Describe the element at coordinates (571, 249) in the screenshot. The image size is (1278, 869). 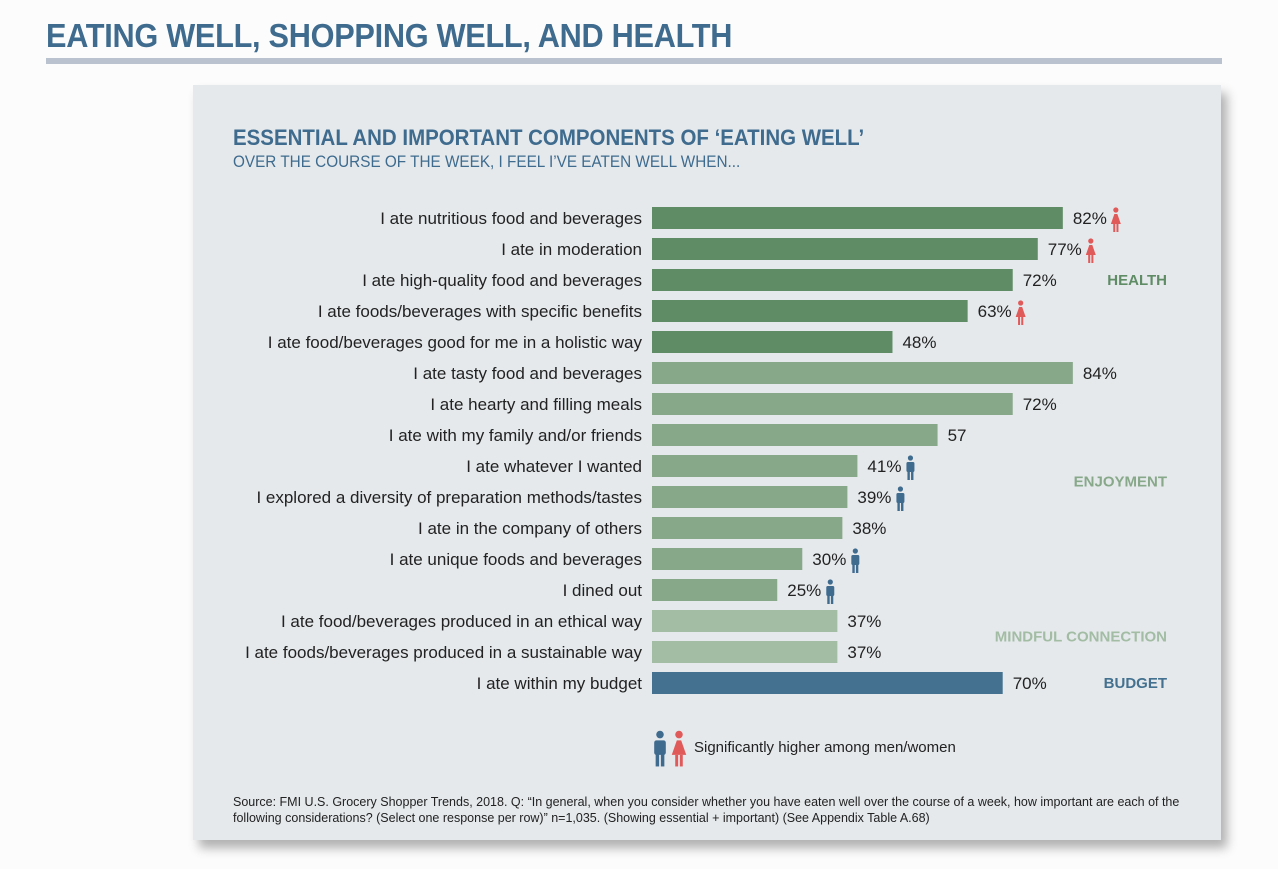
I see `category-label: I ate in moderation` at that location.